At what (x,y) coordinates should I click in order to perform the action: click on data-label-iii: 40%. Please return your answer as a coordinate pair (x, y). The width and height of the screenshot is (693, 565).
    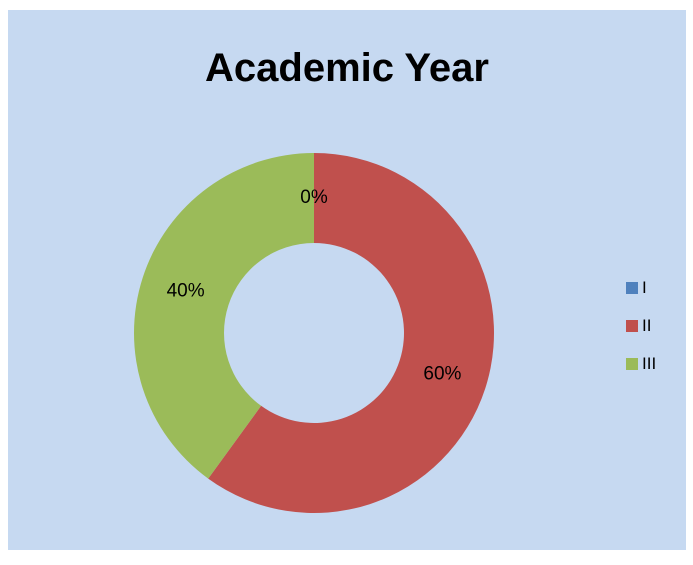
    Looking at the image, I should click on (186, 290).